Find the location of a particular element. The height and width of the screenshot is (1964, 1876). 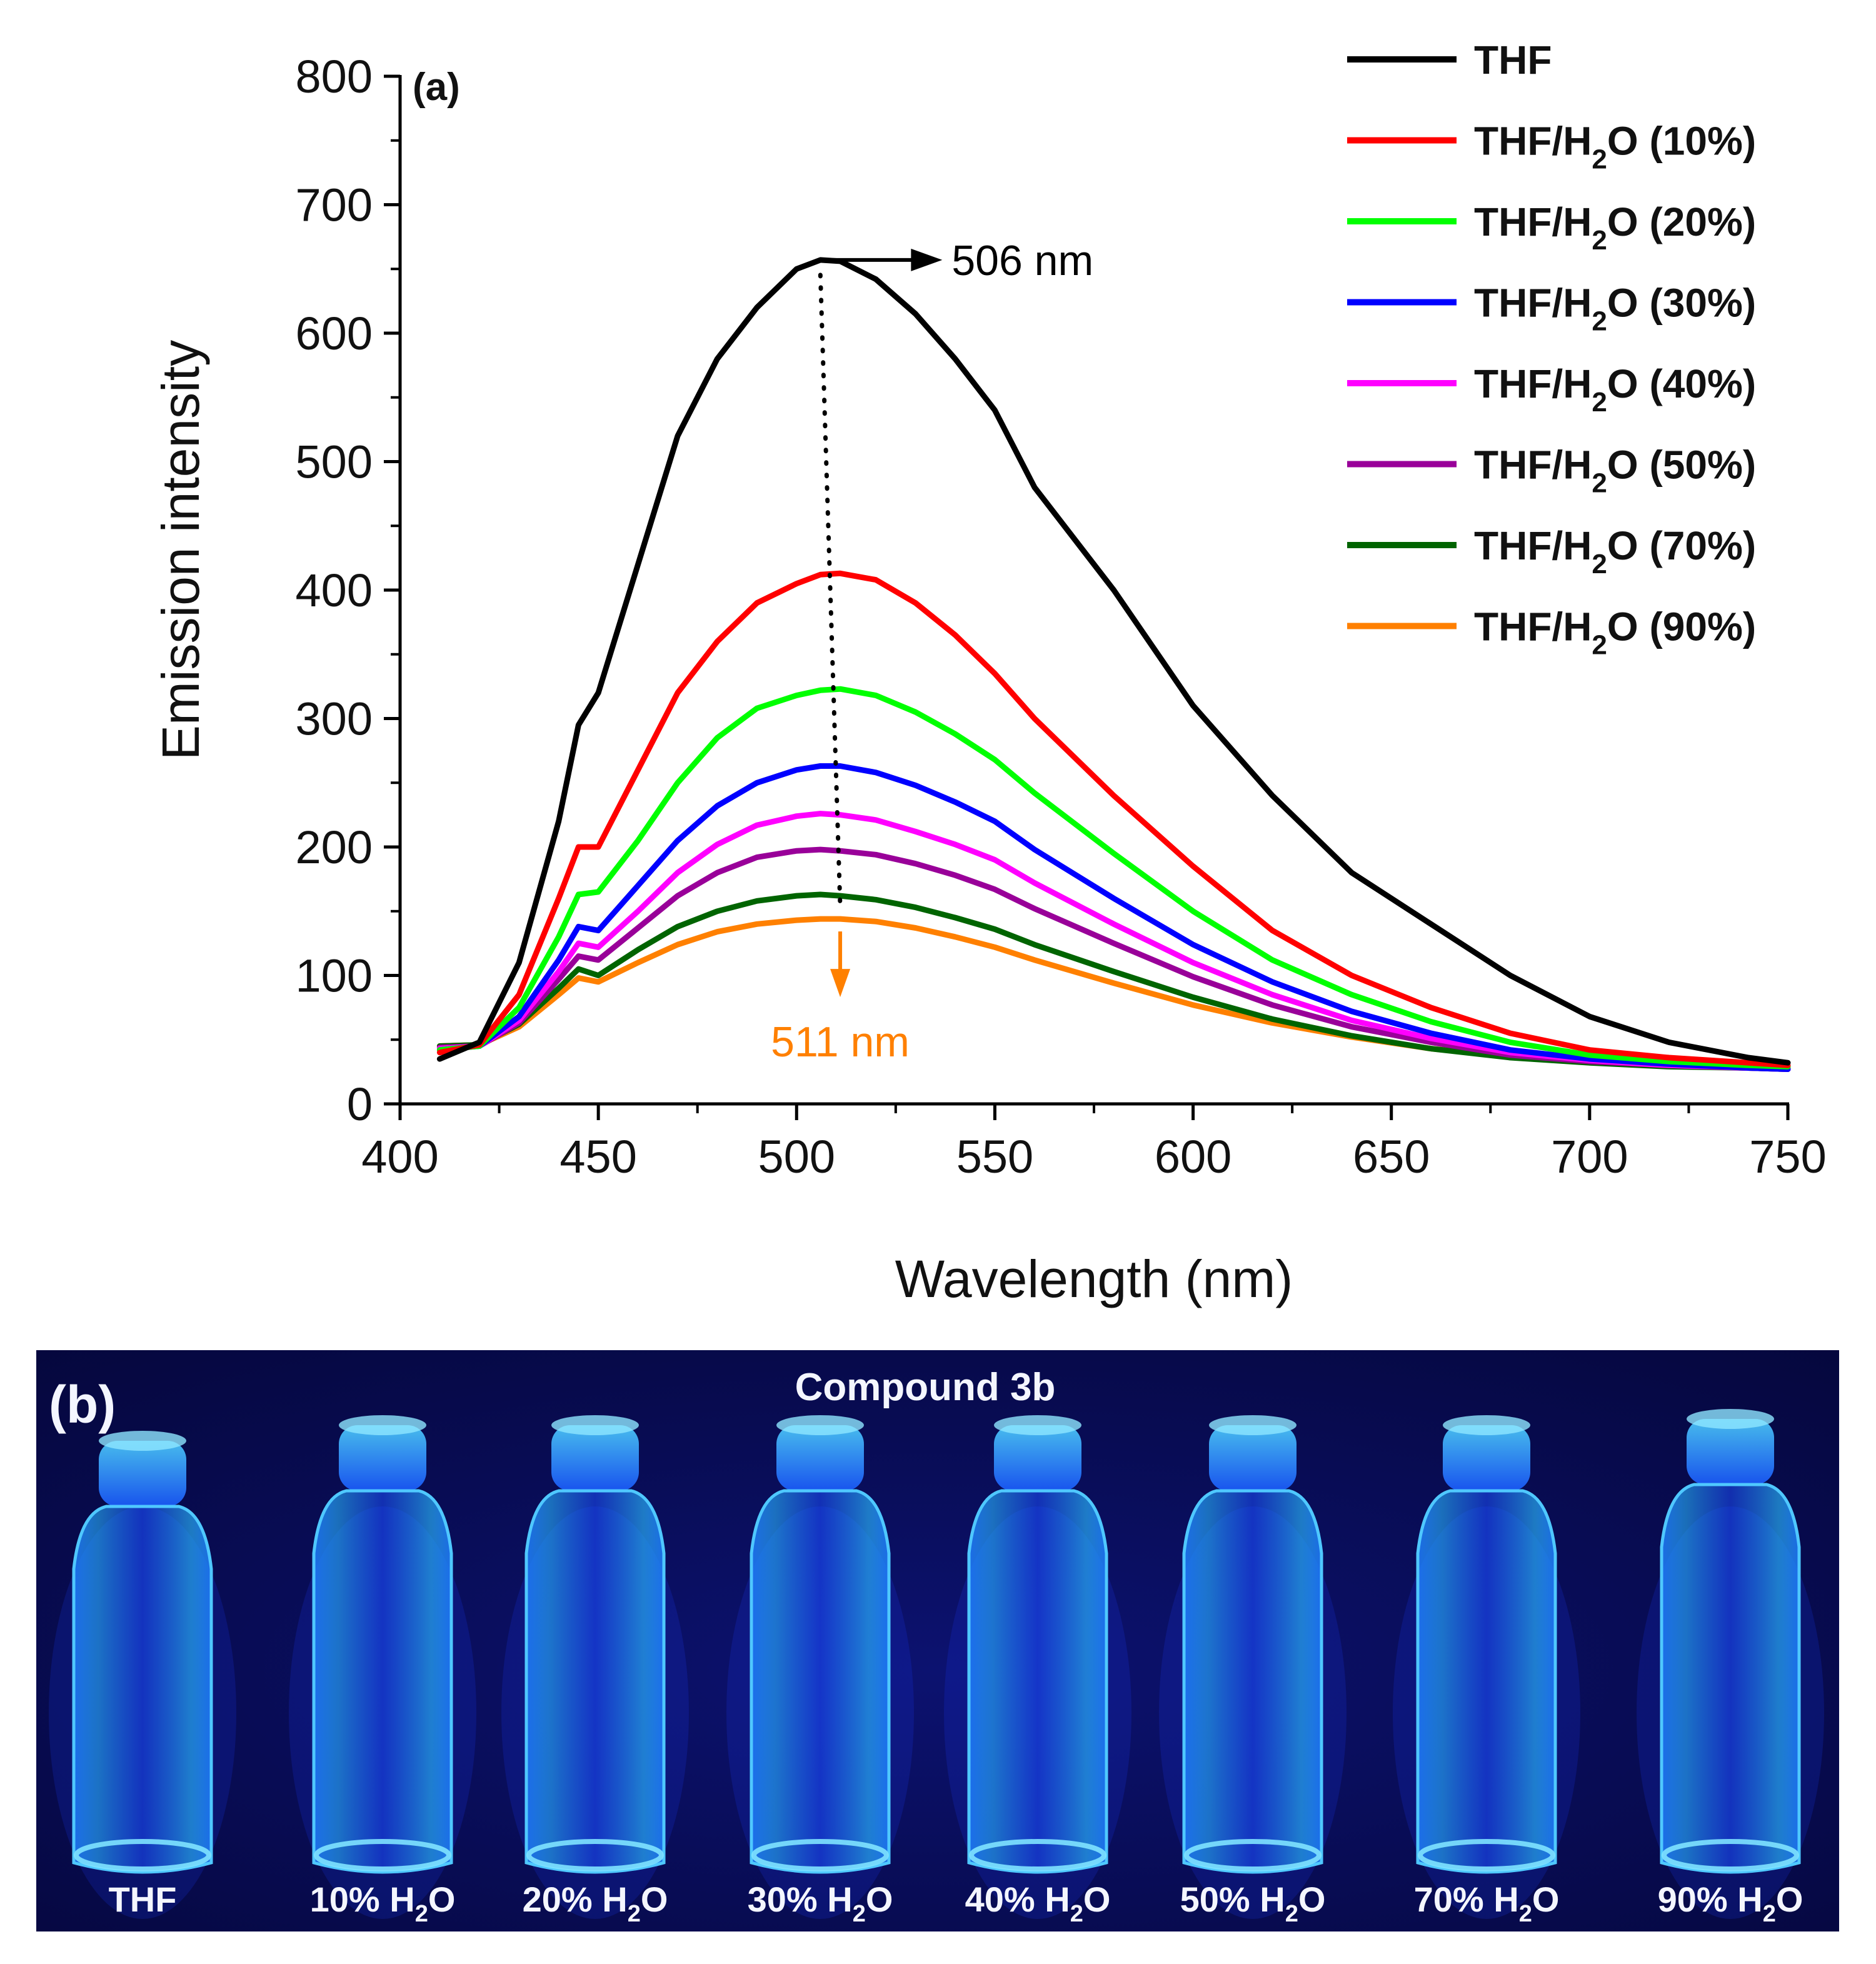

y-tick-label: 400 is located at coordinates (334, 590).